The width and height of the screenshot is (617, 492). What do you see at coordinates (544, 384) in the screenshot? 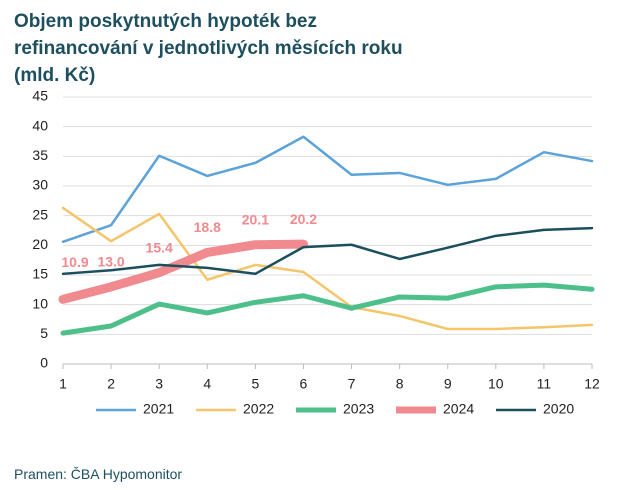
I see `x-tick-label: 11` at bounding box center [544, 384].